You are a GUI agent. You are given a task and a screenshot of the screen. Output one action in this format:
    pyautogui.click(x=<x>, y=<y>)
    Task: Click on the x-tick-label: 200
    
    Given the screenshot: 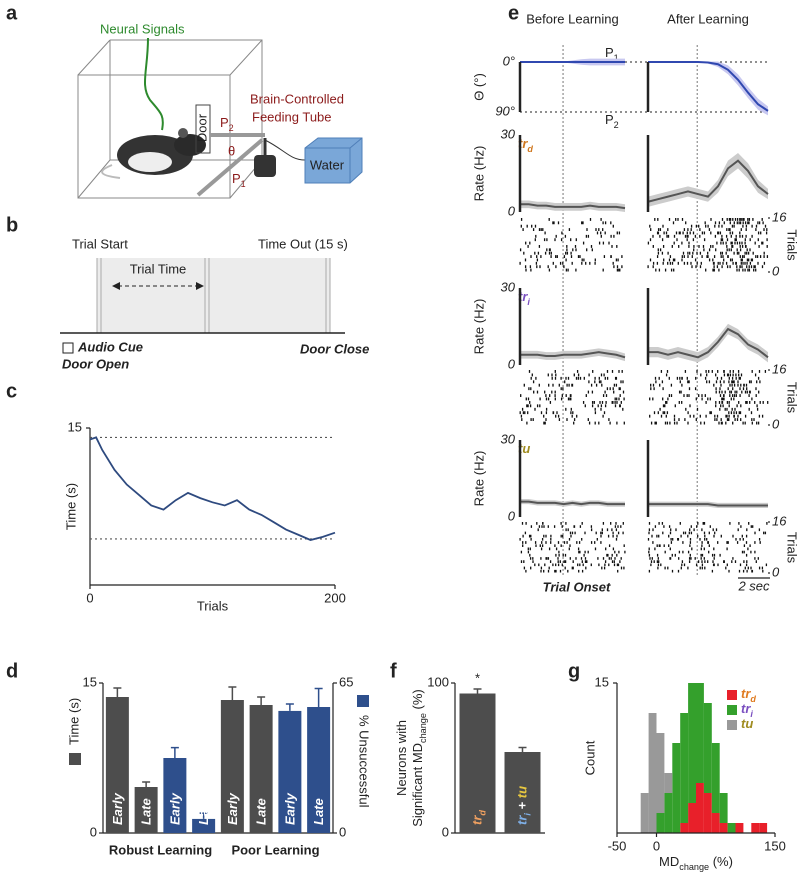 What is the action you would take?
    pyautogui.click(x=335, y=597)
    